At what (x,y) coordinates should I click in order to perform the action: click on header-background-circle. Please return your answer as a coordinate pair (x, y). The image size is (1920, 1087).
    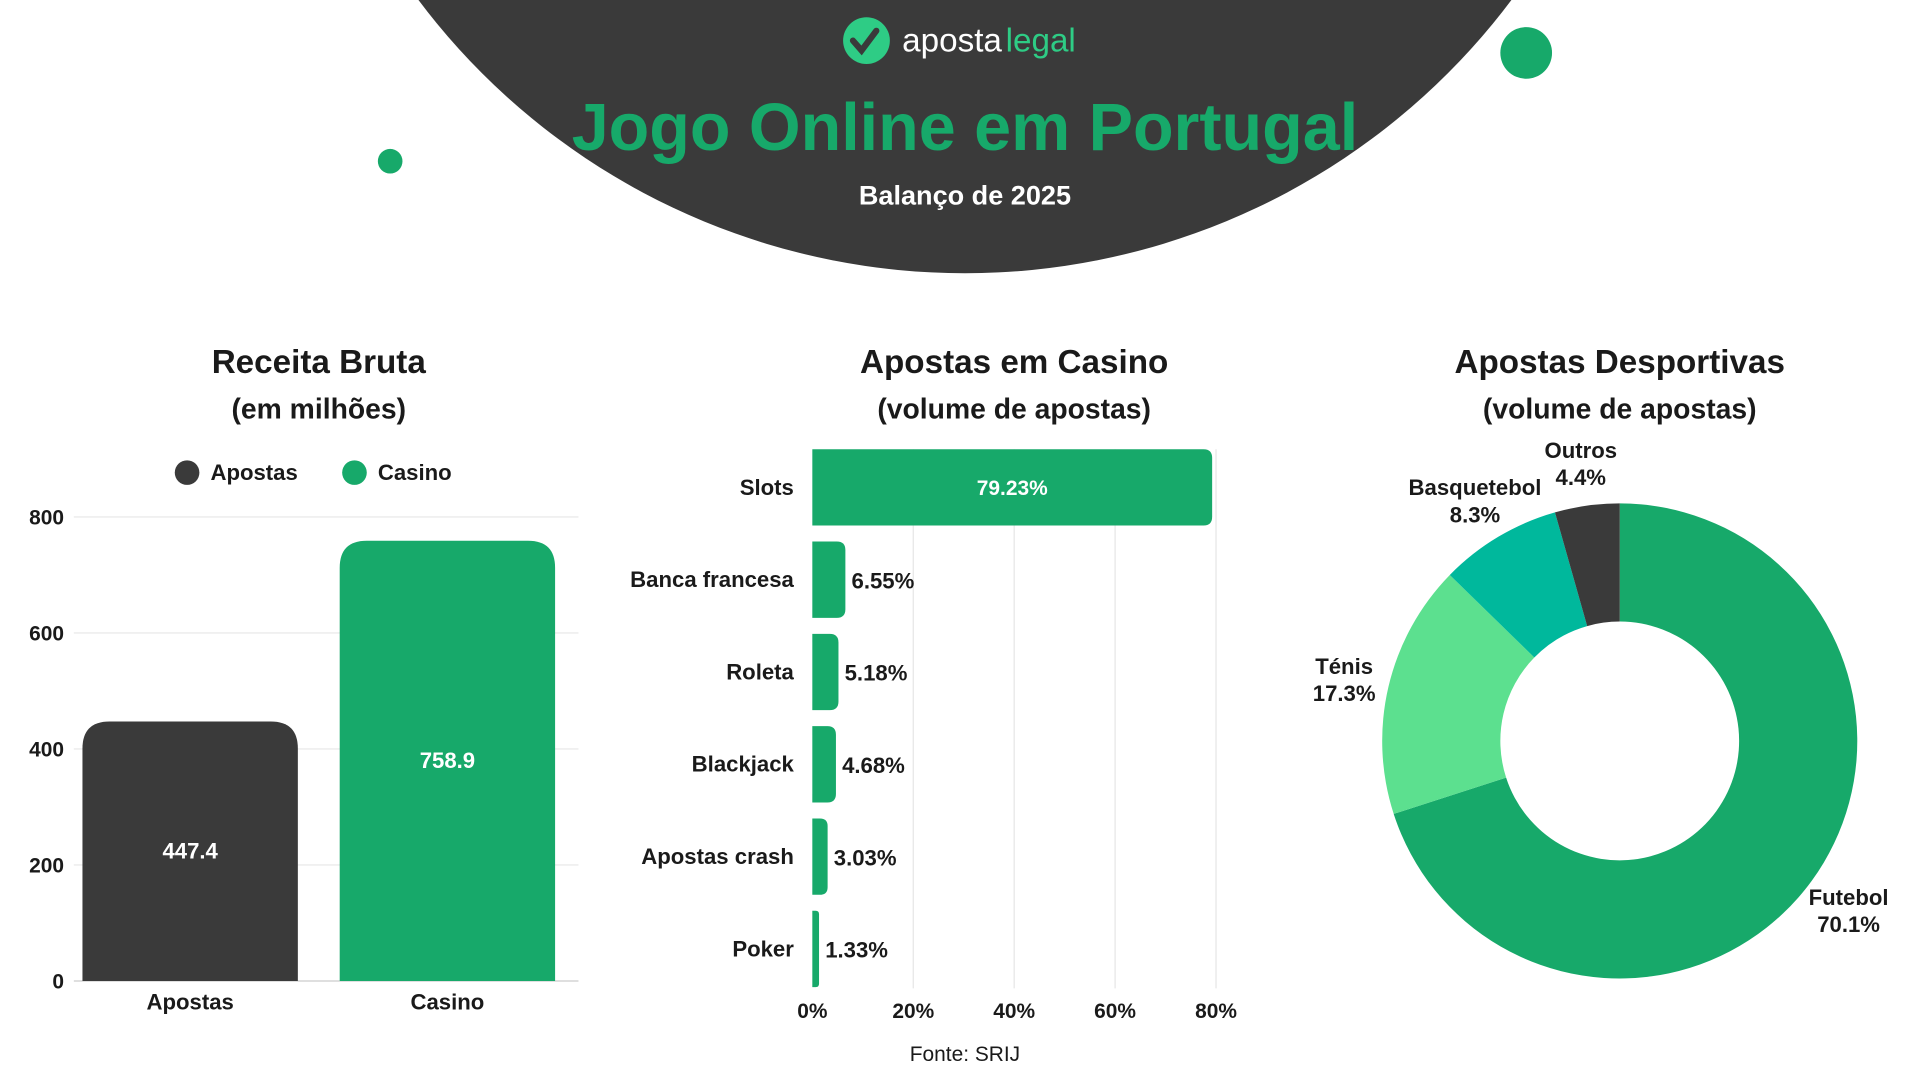
    Looking at the image, I should click on (965, 137).